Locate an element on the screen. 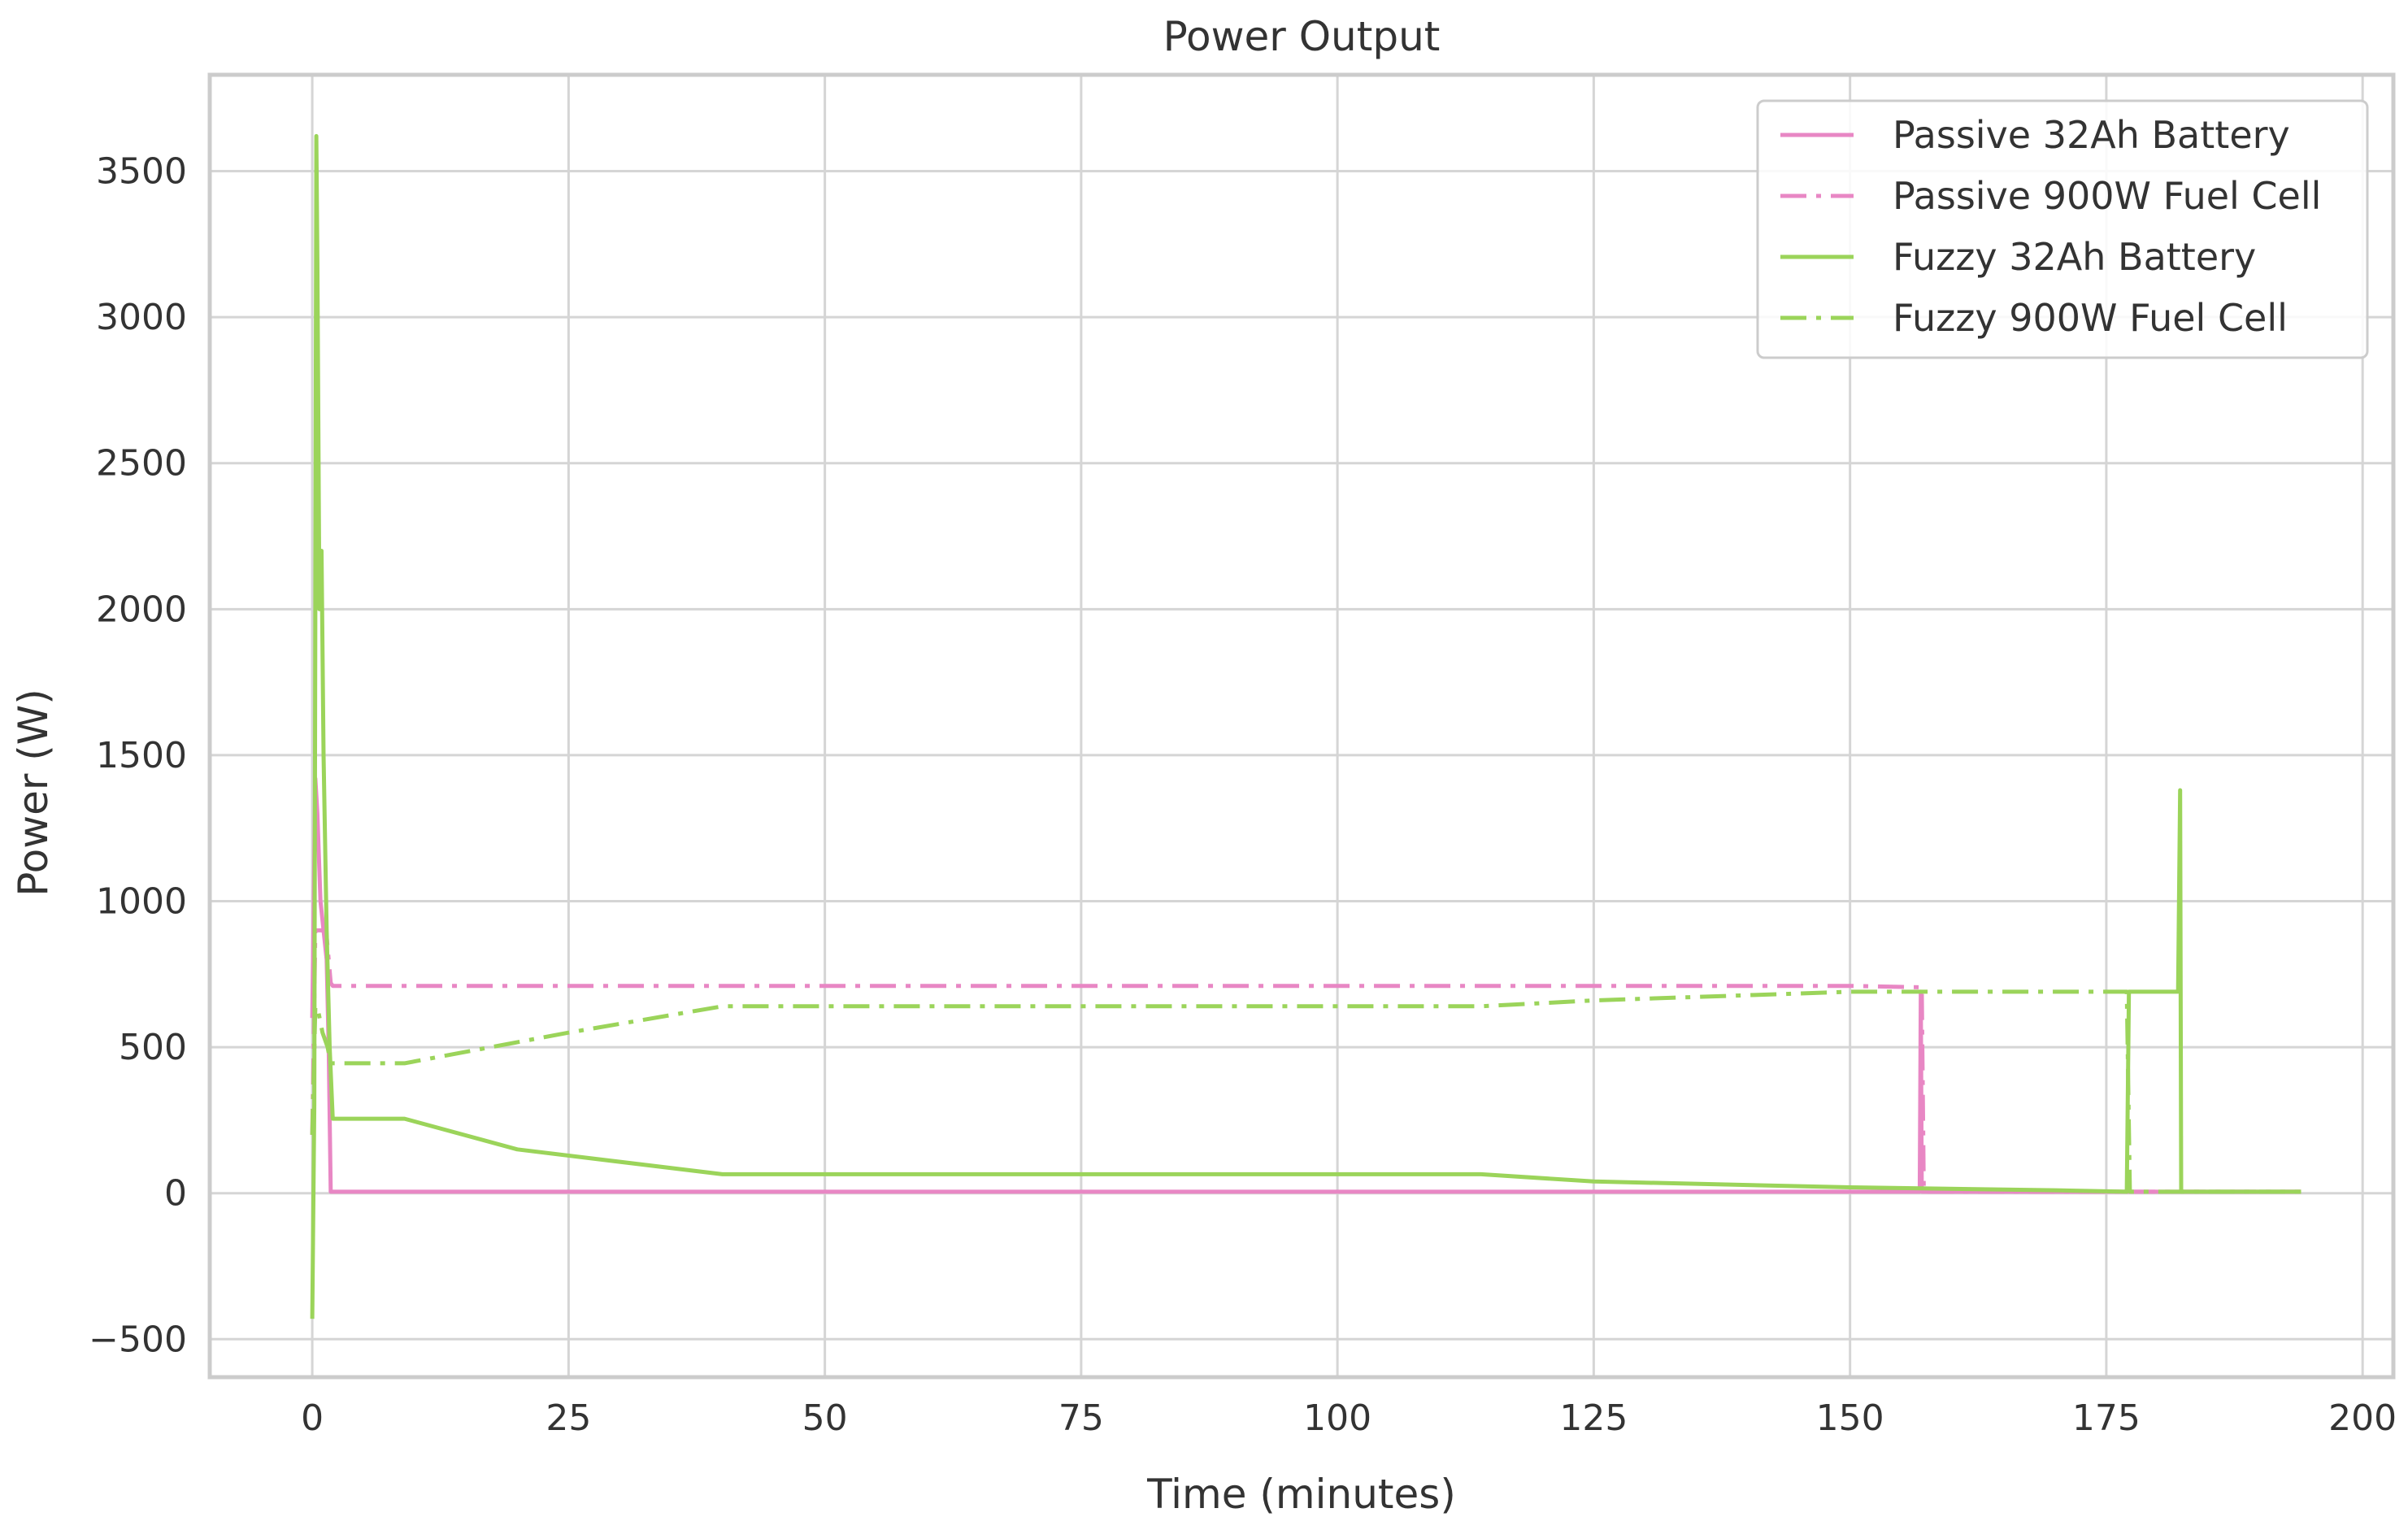  x-tick-label: 100 is located at coordinates (1337, 1418).